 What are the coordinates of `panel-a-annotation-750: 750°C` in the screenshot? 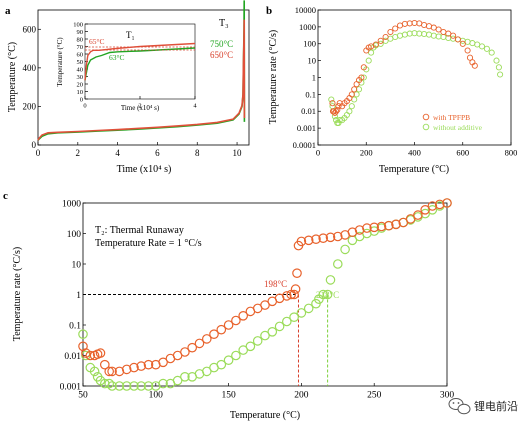 It's located at (221, 44).